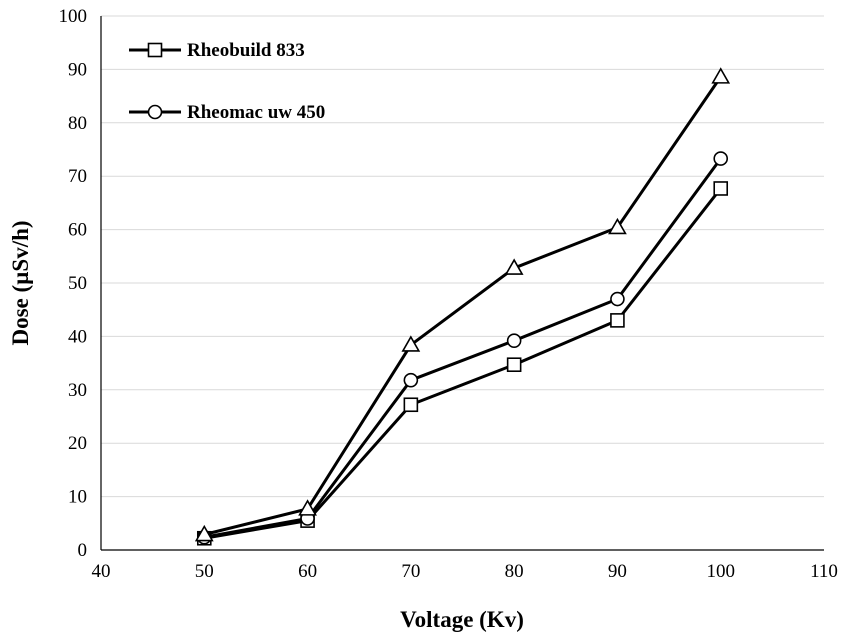  What do you see at coordinates (20, 282) in the screenshot?
I see `y-axis-title: Dose (µSv/h)` at bounding box center [20, 282].